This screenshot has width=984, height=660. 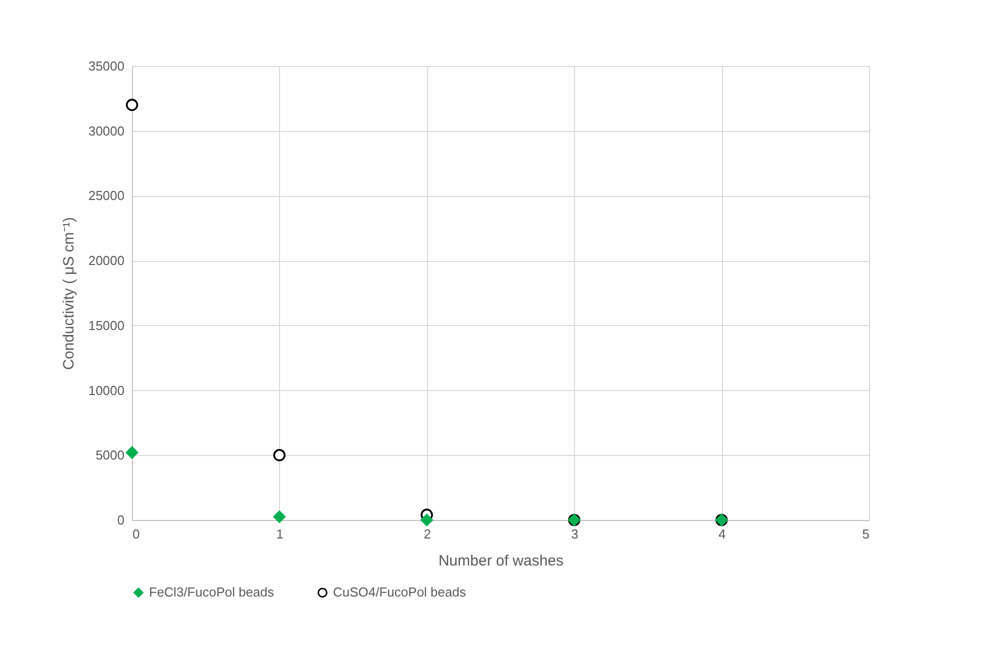 I want to click on y-tick-label: 35000, so click(x=106, y=66).